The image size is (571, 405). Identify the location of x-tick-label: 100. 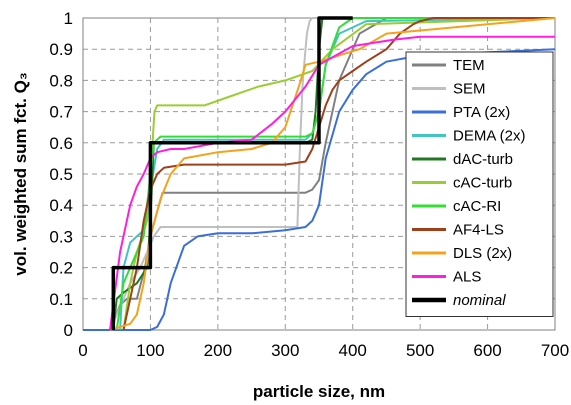
(150, 350).